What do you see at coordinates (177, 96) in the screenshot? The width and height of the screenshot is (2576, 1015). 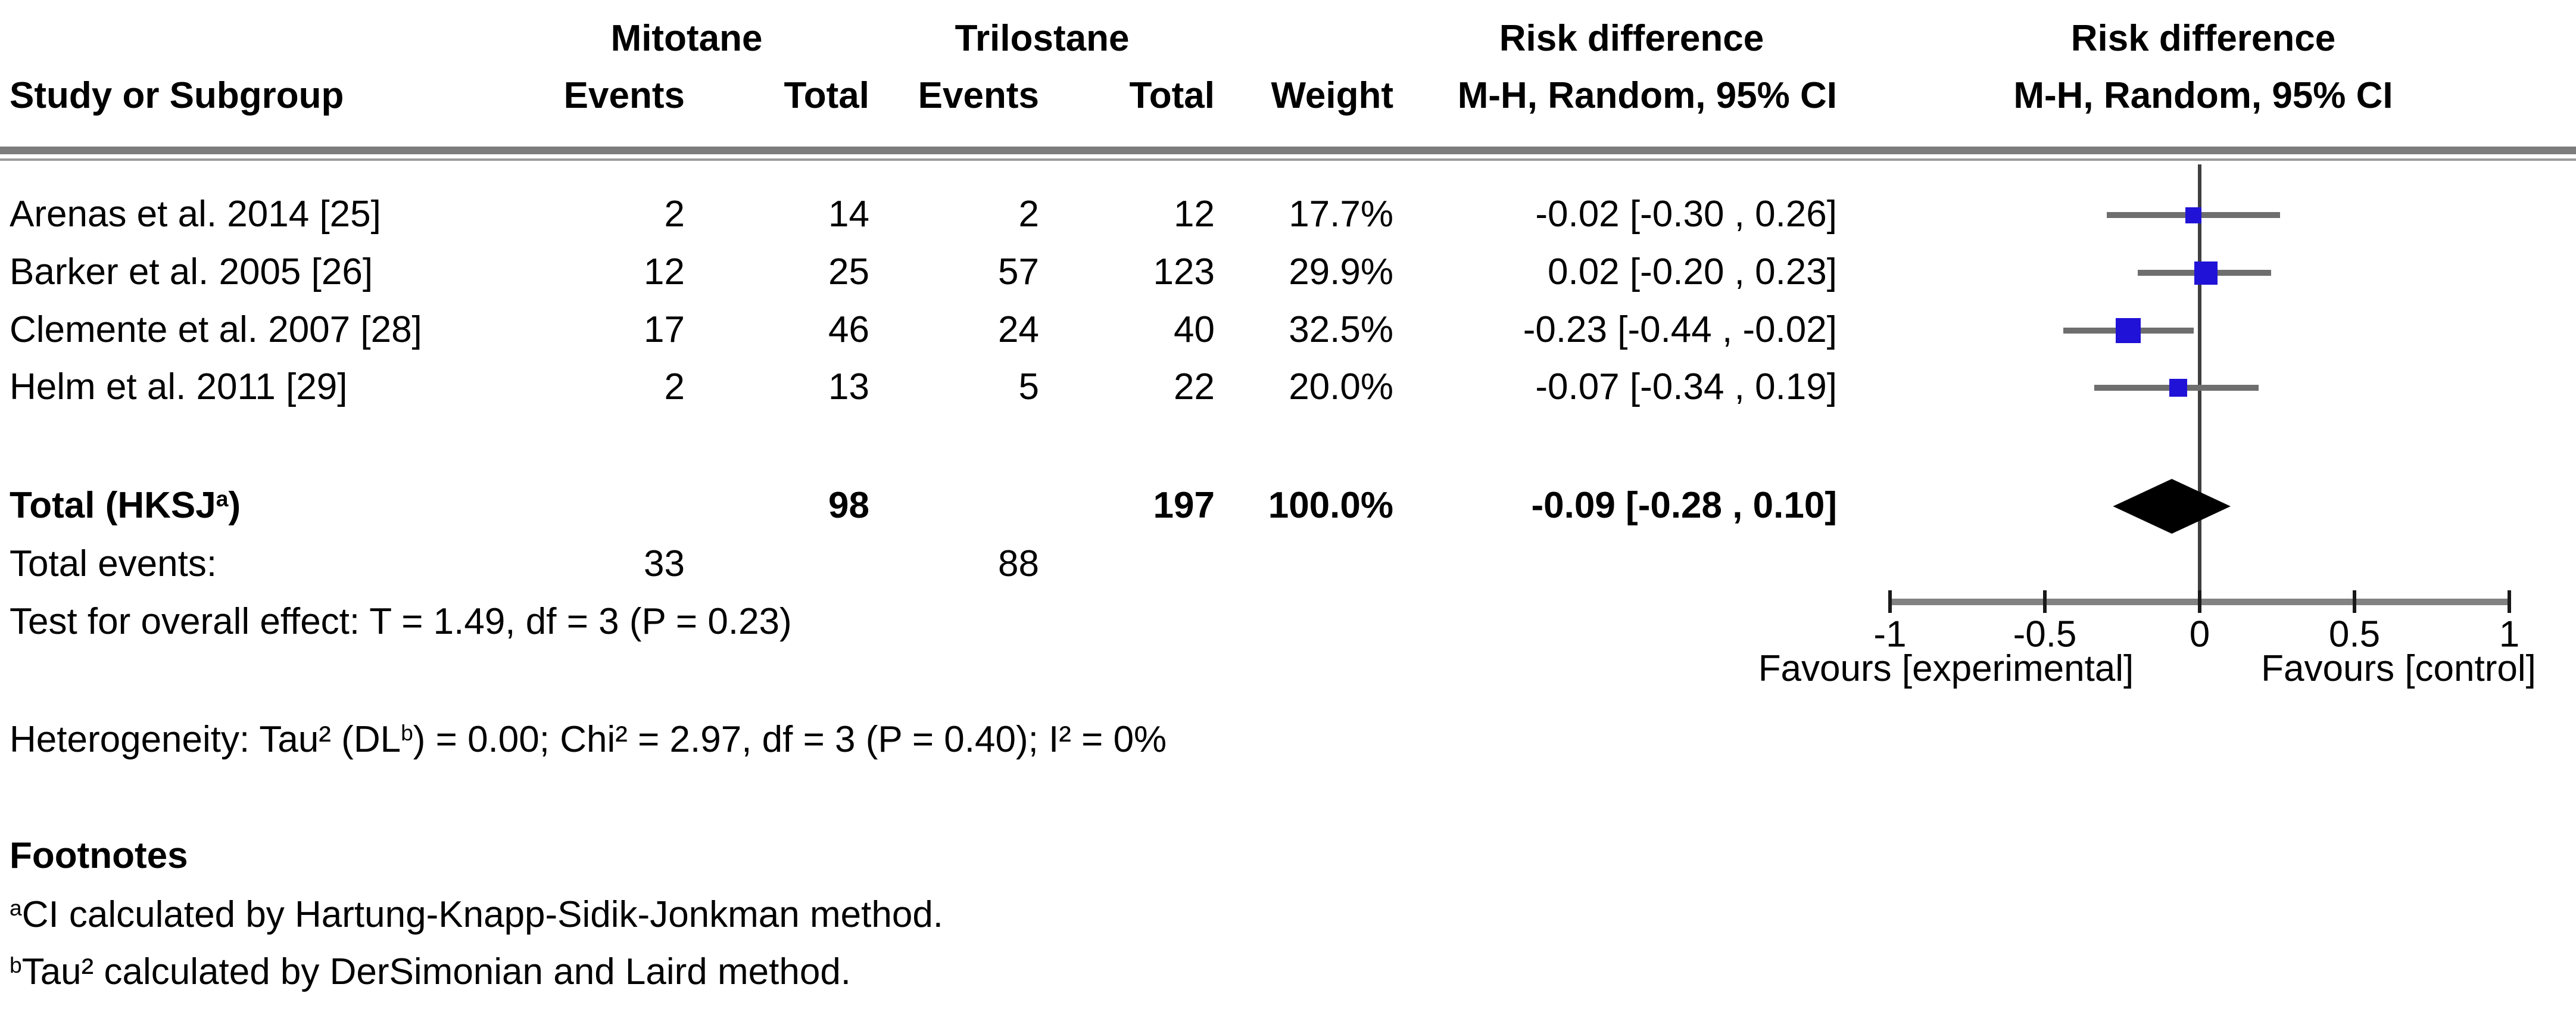 I see `column-header-study: Study or Subgroup` at bounding box center [177, 96].